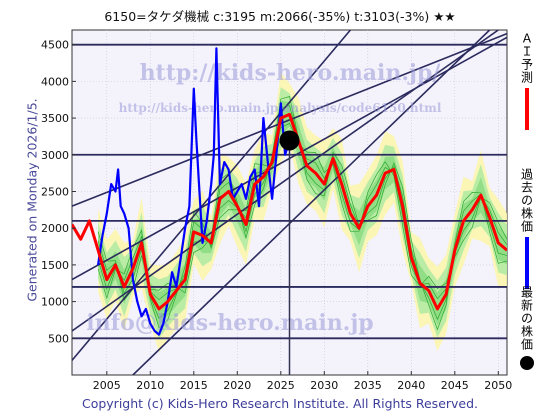 The height and width of the screenshot is (420, 560). I want to click on x-tick-label: 2035, so click(368, 385).